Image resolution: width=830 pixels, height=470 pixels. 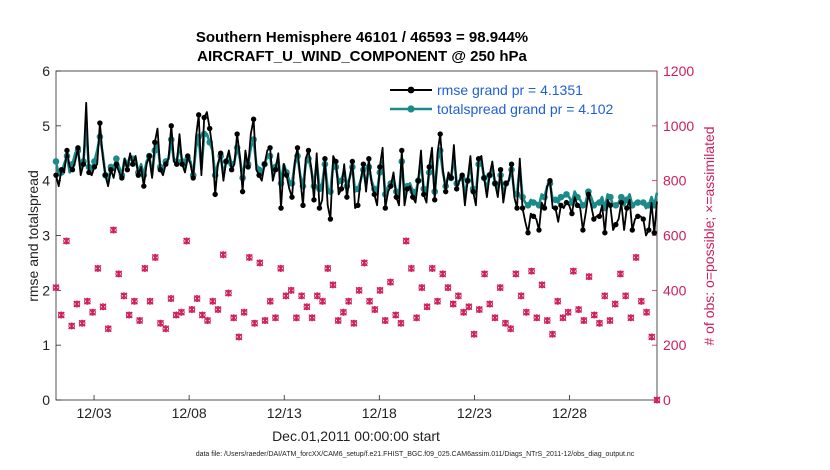 What do you see at coordinates (474, 413) in the screenshot?
I see `x-tick-label: 12/23` at bounding box center [474, 413].